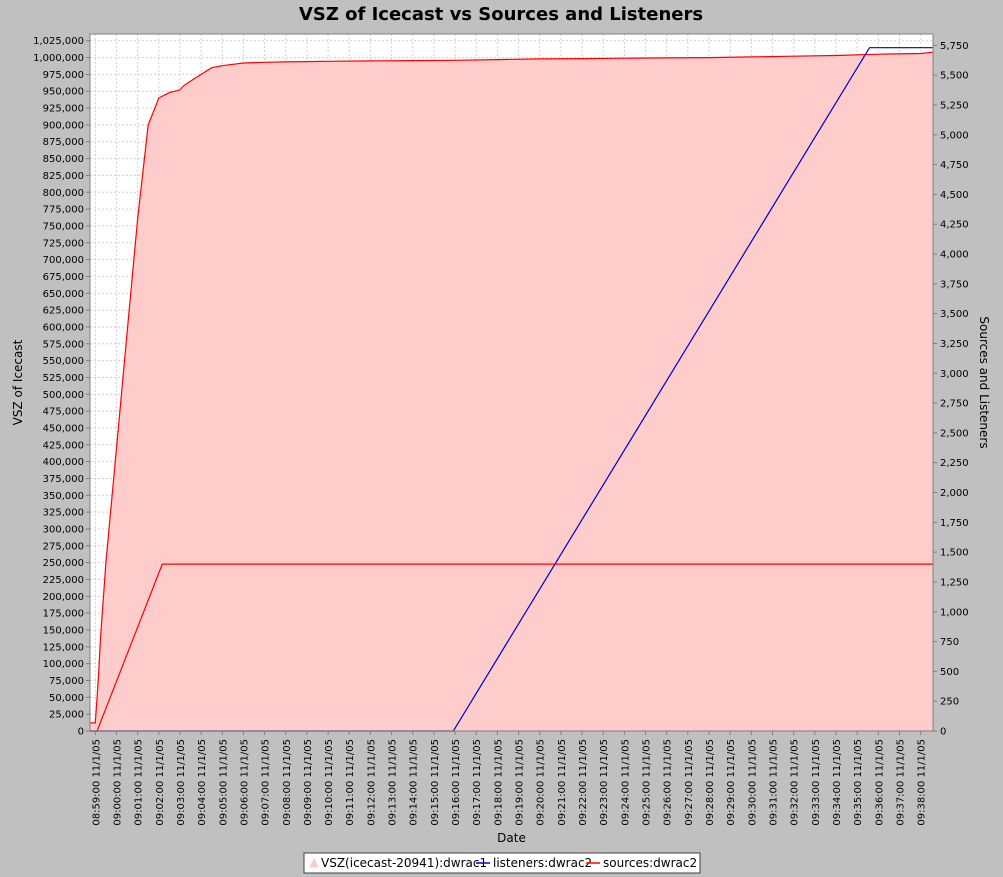 The image size is (1003, 877). I want to click on y-tick-label: 1,025,000, so click(58, 41).